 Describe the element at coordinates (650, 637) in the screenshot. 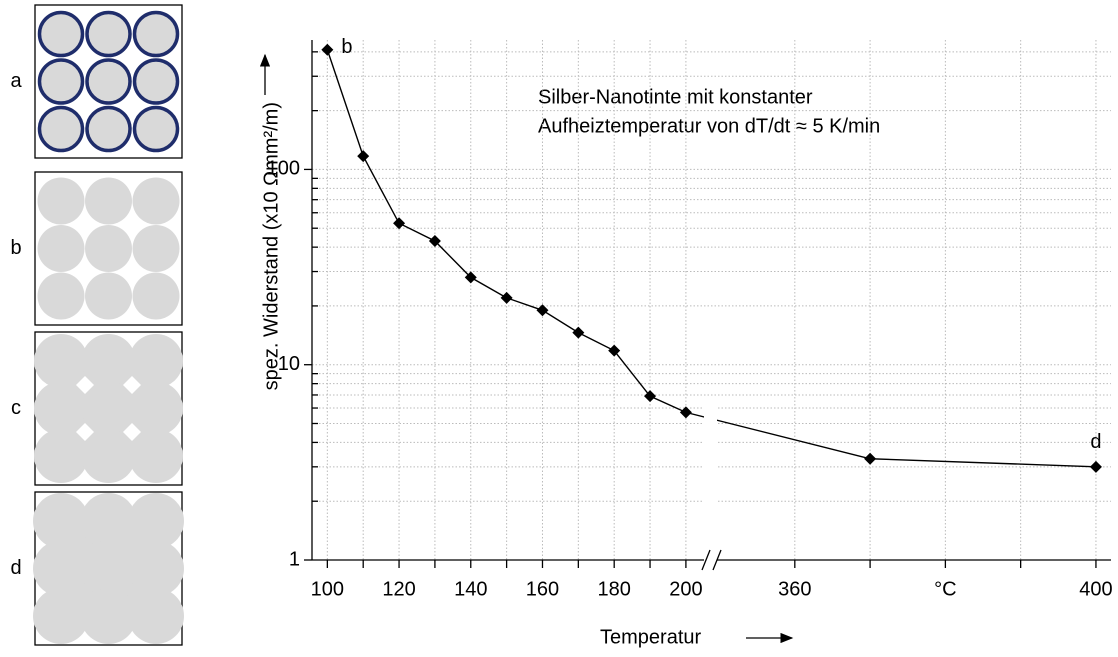

I see `x-axis-label: Temperatur` at that location.